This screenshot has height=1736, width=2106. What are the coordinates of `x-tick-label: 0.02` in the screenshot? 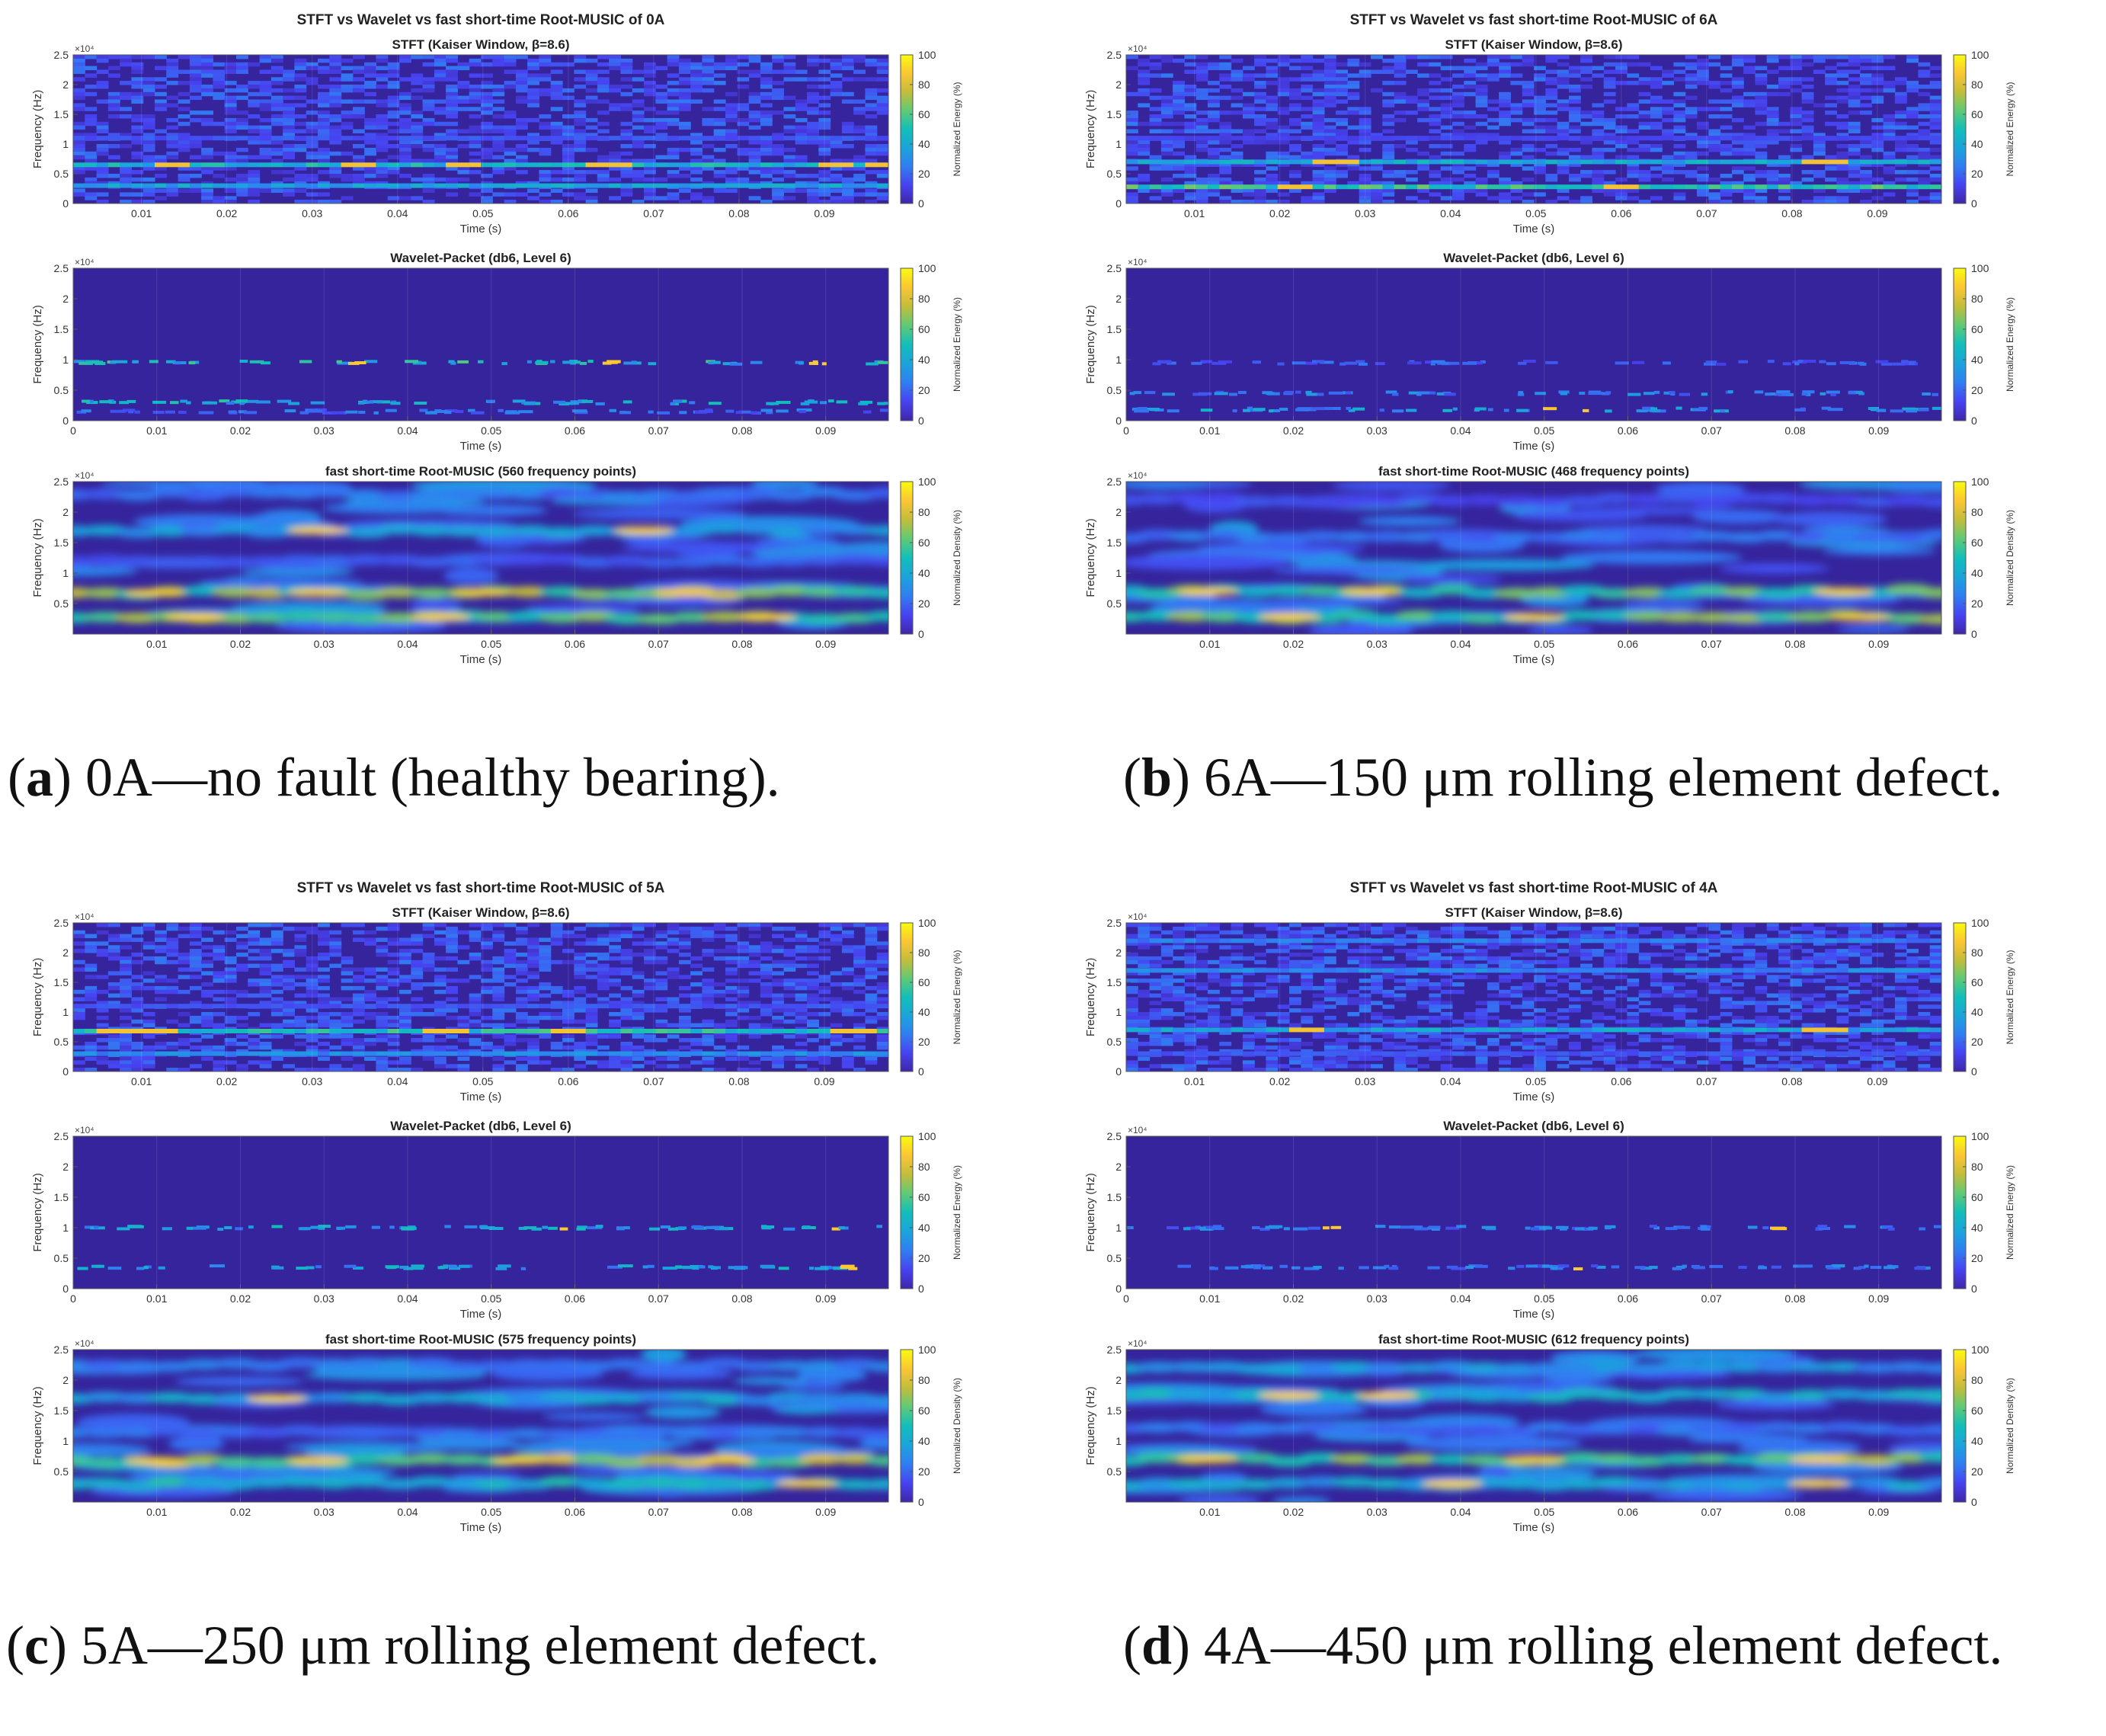 It's located at (1293, 430).